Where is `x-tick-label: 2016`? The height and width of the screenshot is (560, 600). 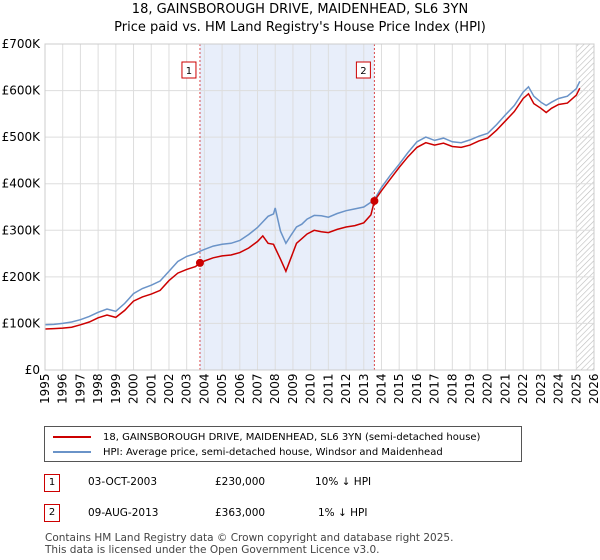 x-tick-label: 2016 is located at coordinates (417, 388).